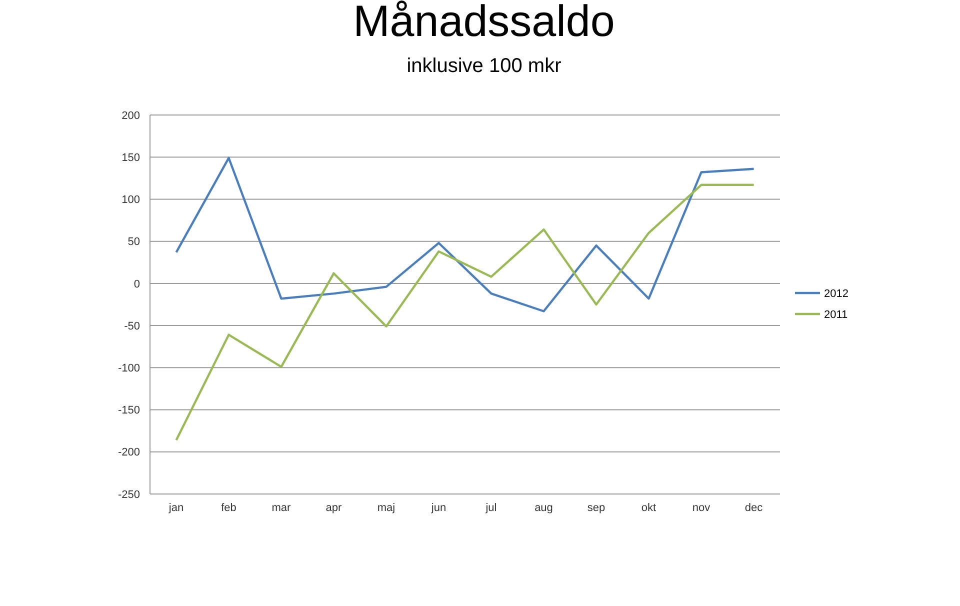  Describe the element at coordinates (129, 368) in the screenshot. I see `y-tick-label: -100` at that location.